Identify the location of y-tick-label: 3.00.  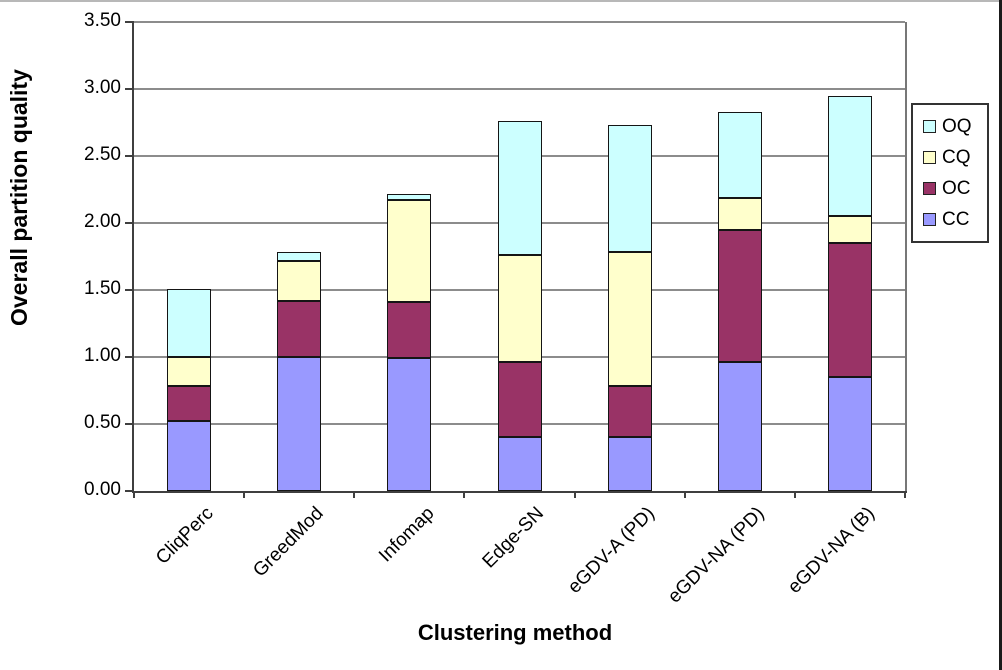
(102, 87).